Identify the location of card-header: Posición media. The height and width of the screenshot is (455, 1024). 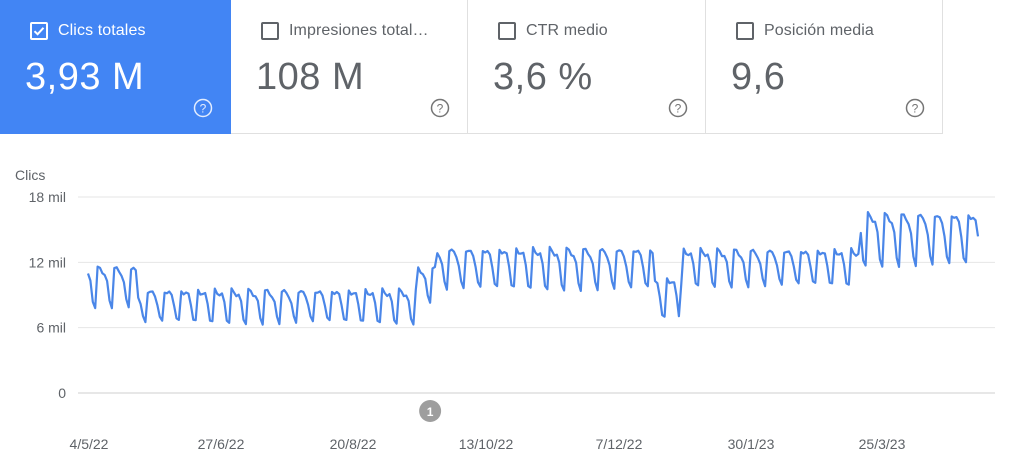
(805, 31).